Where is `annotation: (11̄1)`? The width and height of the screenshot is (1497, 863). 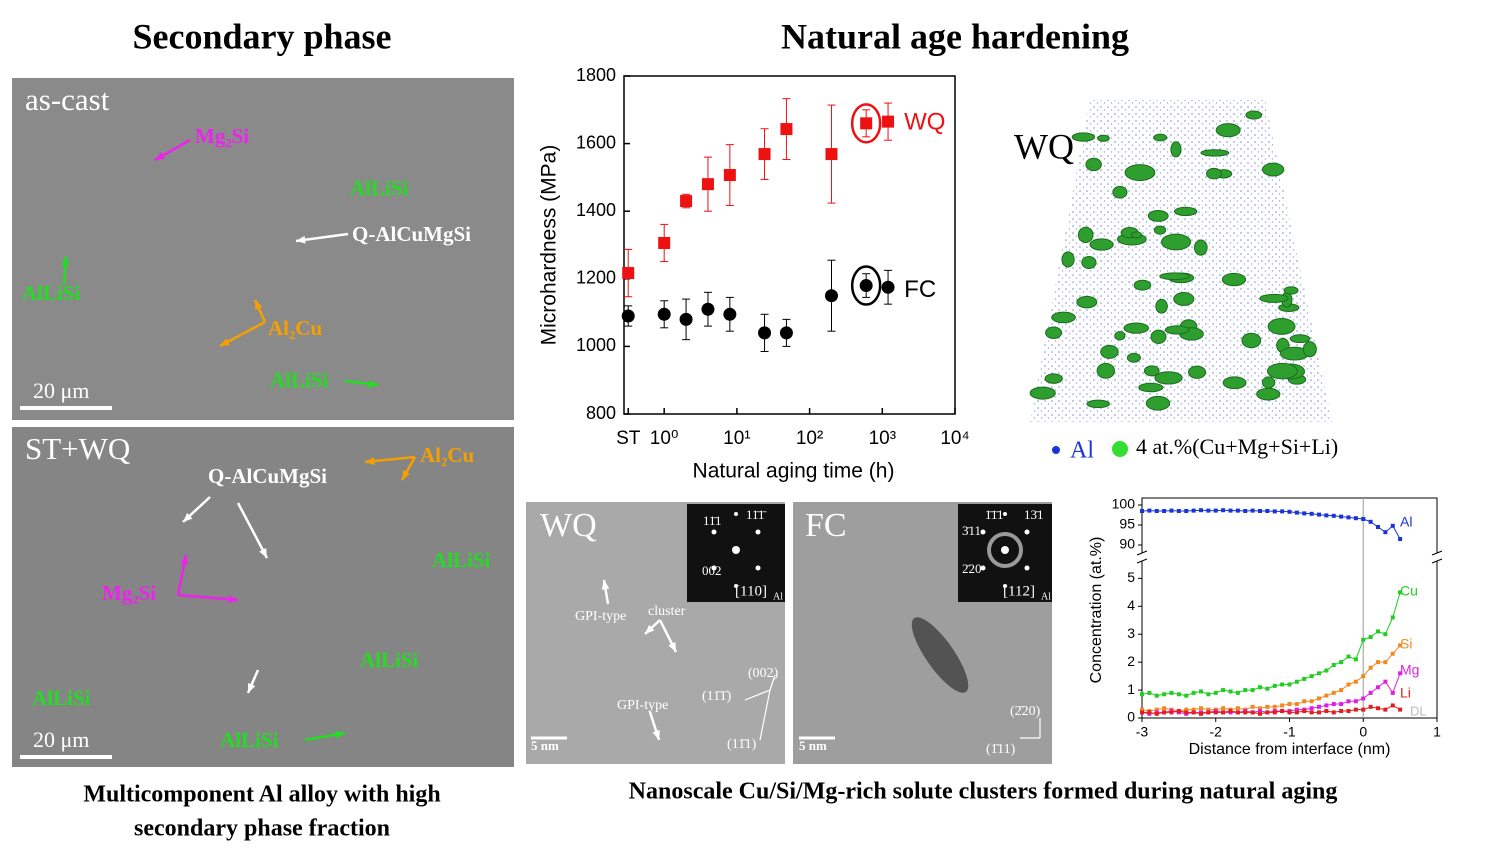 annotation: (11̄1) is located at coordinates (742, 744).